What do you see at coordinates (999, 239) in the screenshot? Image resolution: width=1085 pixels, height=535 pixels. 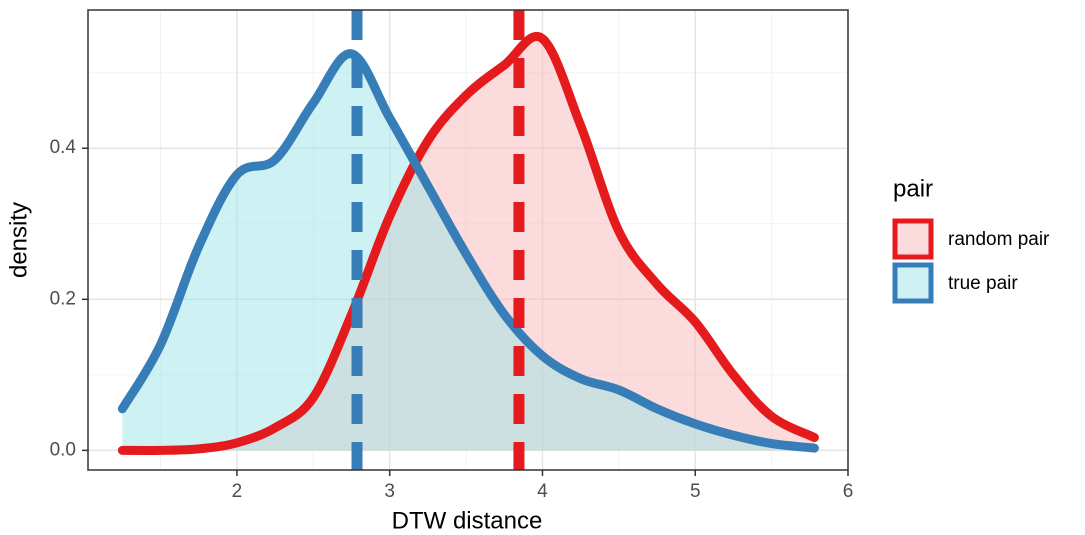 I see `legend-label: random pair` at bounding box center [999, 239].